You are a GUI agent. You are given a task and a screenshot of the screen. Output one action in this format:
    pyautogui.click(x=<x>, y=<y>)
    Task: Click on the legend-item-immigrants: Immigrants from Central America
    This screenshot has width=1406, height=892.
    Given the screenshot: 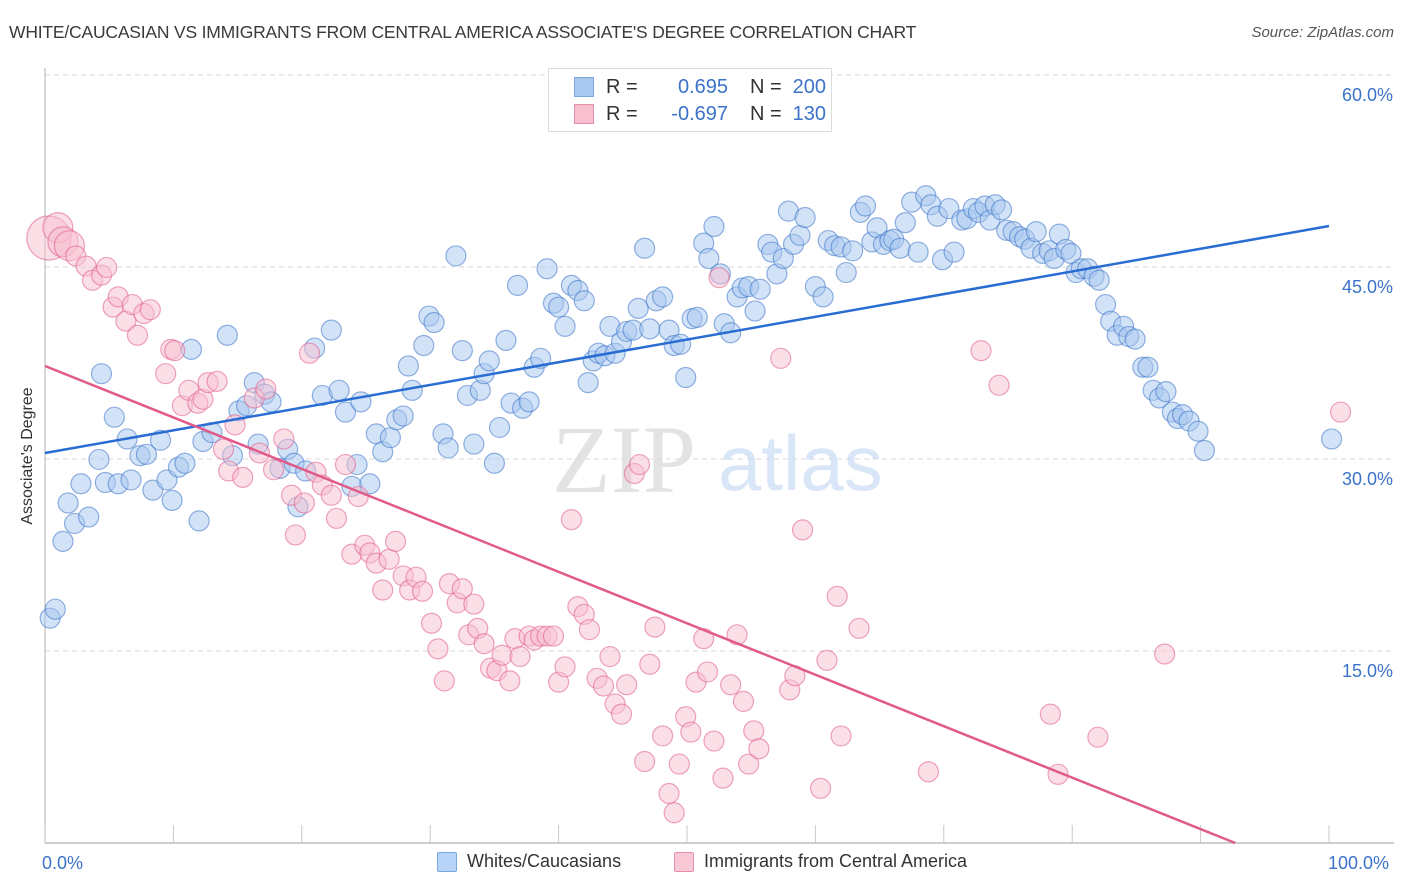 What is the action you would take?
    pyautogui.click(x=820, y=861)
    